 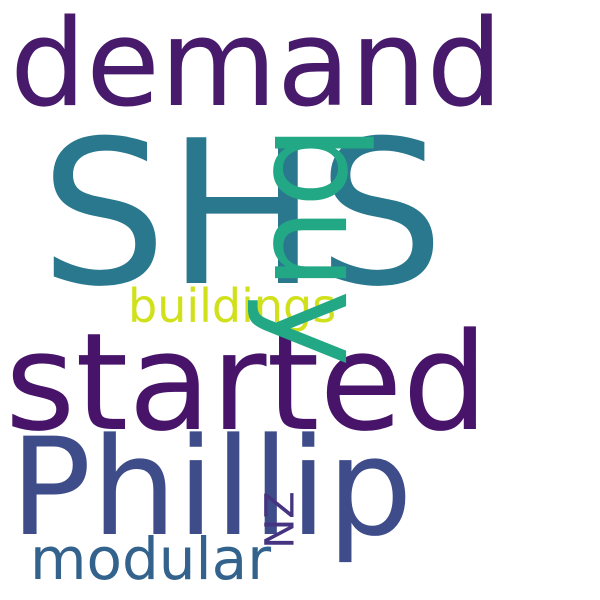 What do you see at coordinates (232, 306) in the screenshot?
I see `word-buildings: buildings` at bounding box center [232, 306].